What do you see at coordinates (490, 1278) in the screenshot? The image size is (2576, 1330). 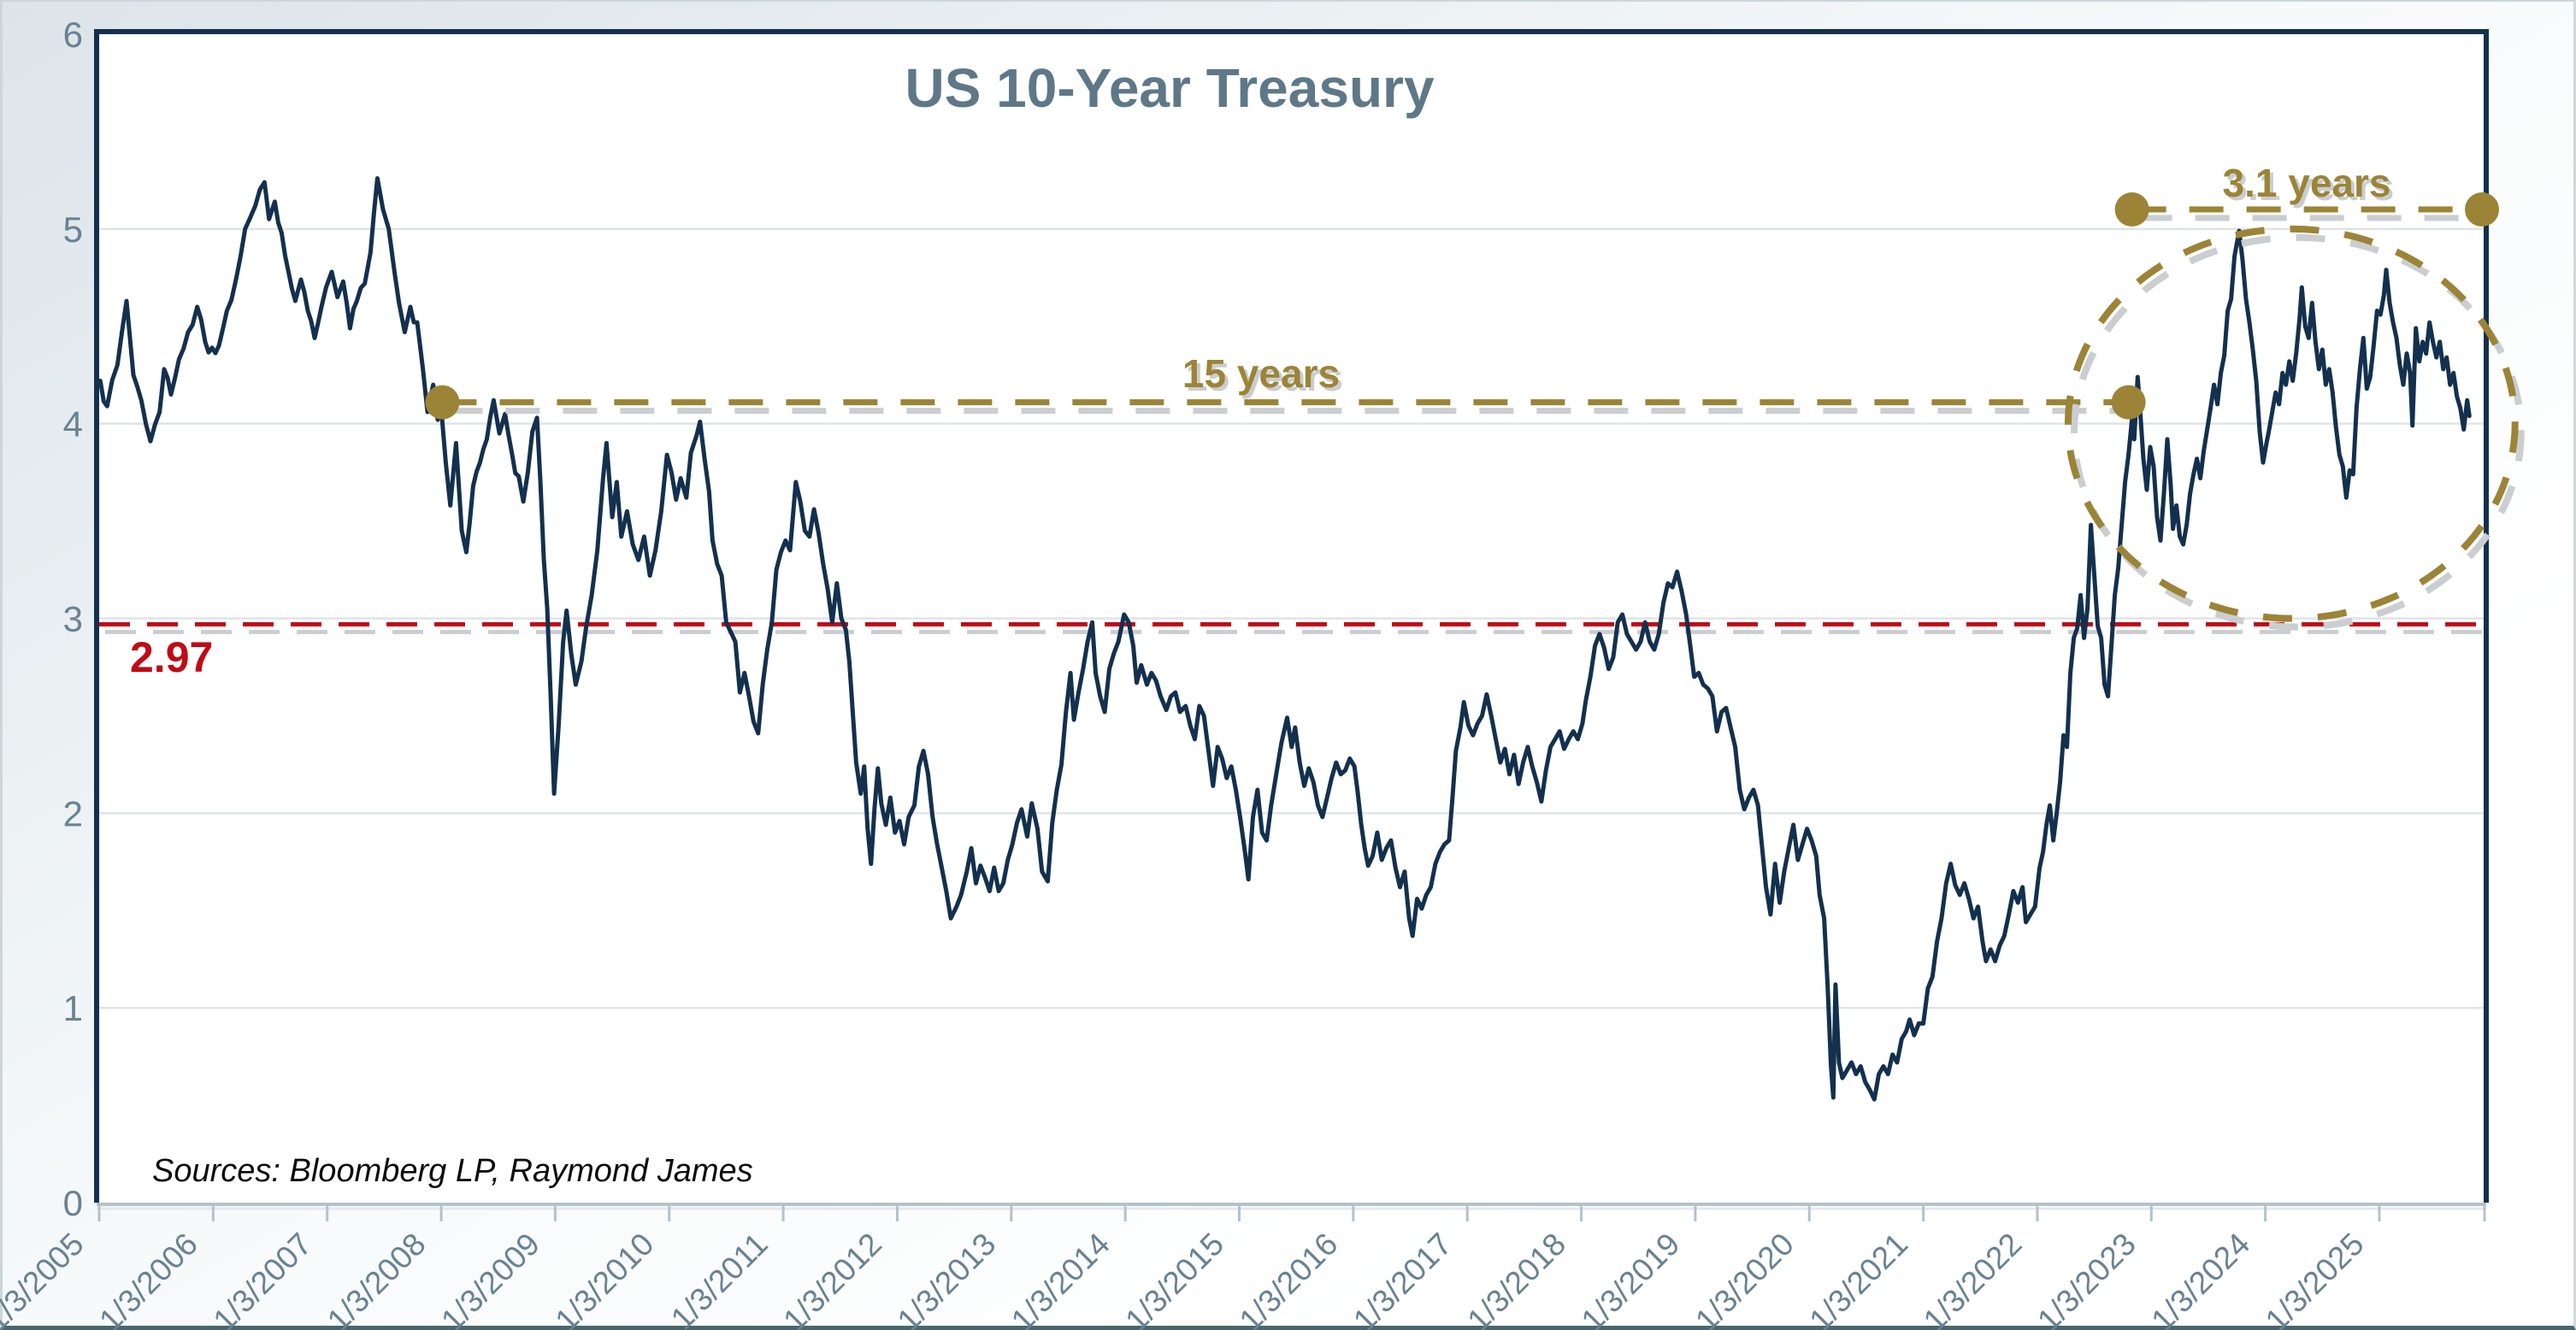 I see `x-tick-label: 1/3/2009` at bounding box center [490, 1278].